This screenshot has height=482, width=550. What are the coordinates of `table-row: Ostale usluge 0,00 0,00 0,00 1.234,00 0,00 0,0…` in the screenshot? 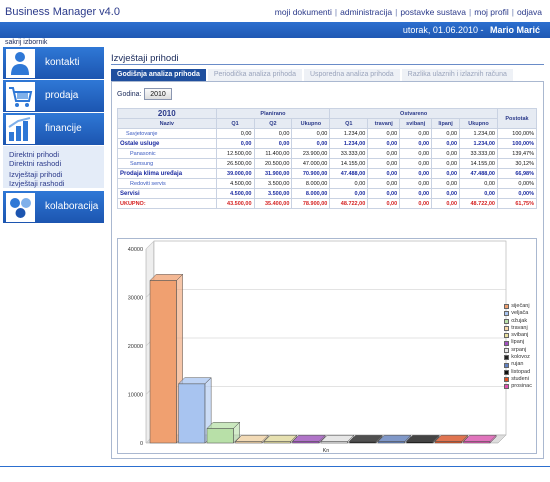 It's located at (327, 143).